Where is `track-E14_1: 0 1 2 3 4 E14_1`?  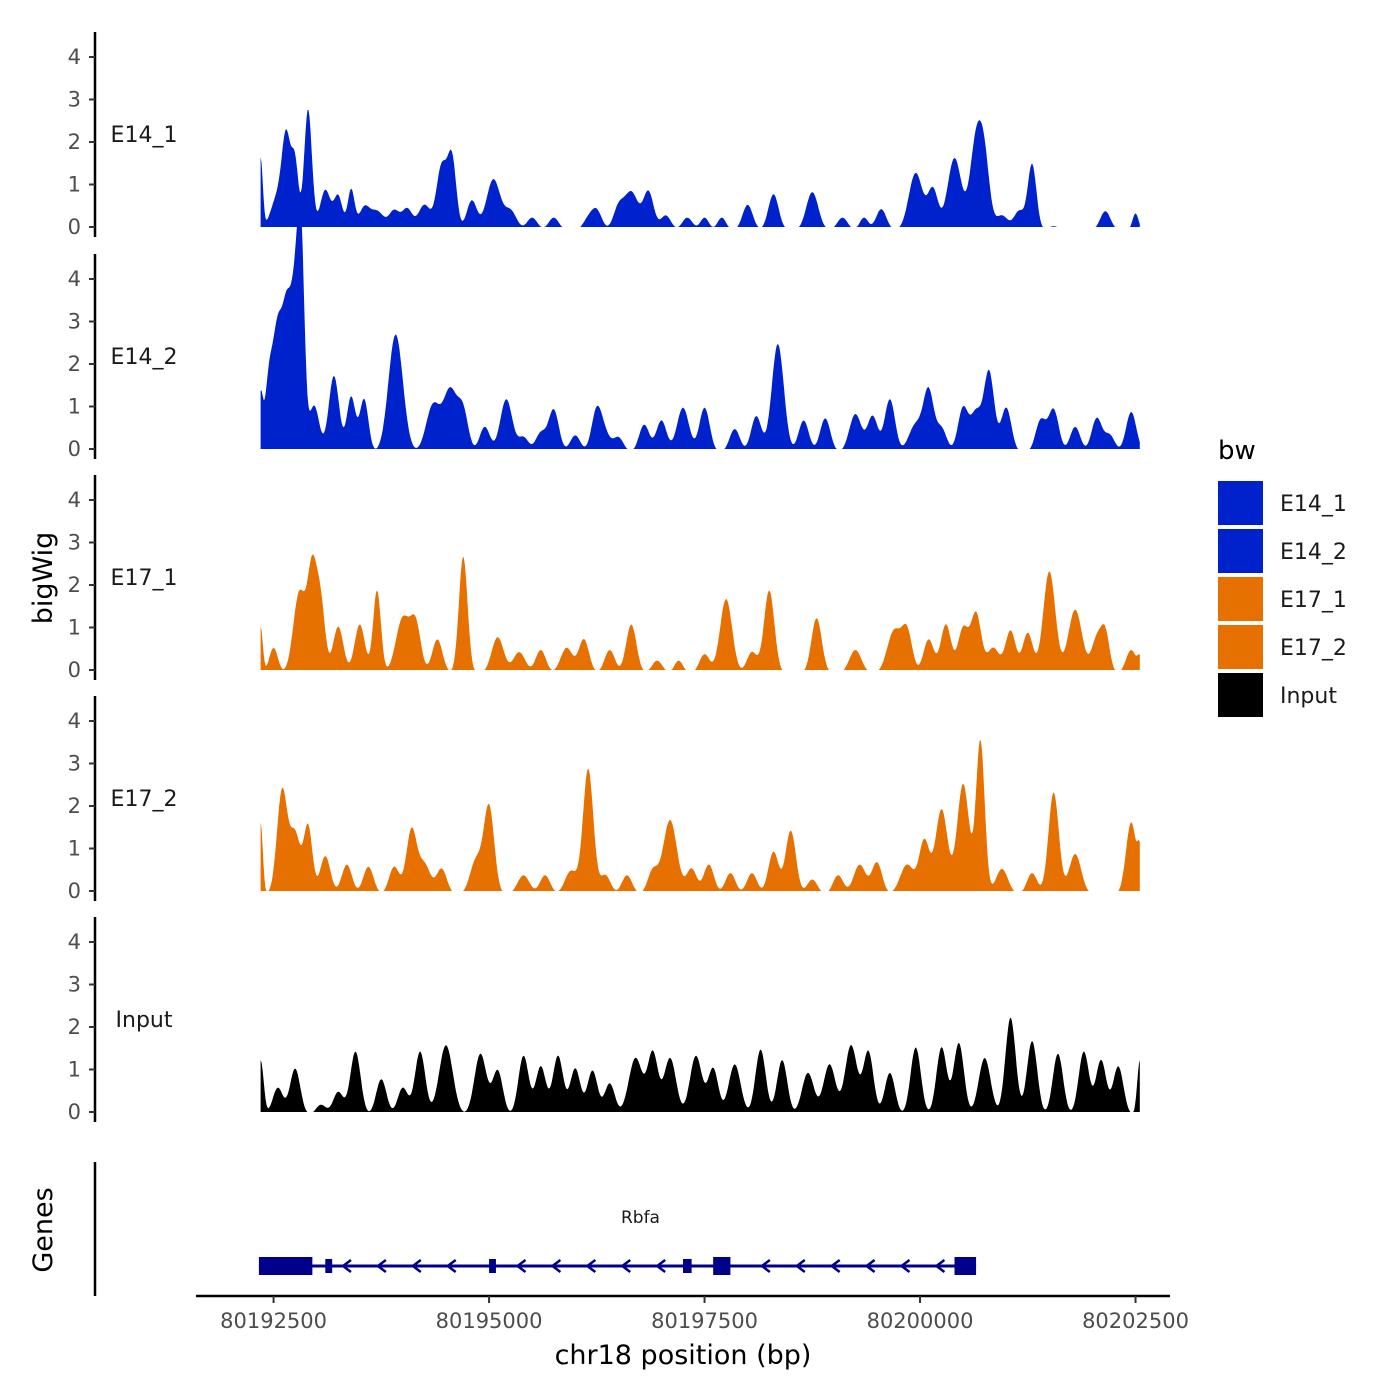
track-E14_1: 0 1 2 3 4 E14_1 is located at coordinates (604, 135).